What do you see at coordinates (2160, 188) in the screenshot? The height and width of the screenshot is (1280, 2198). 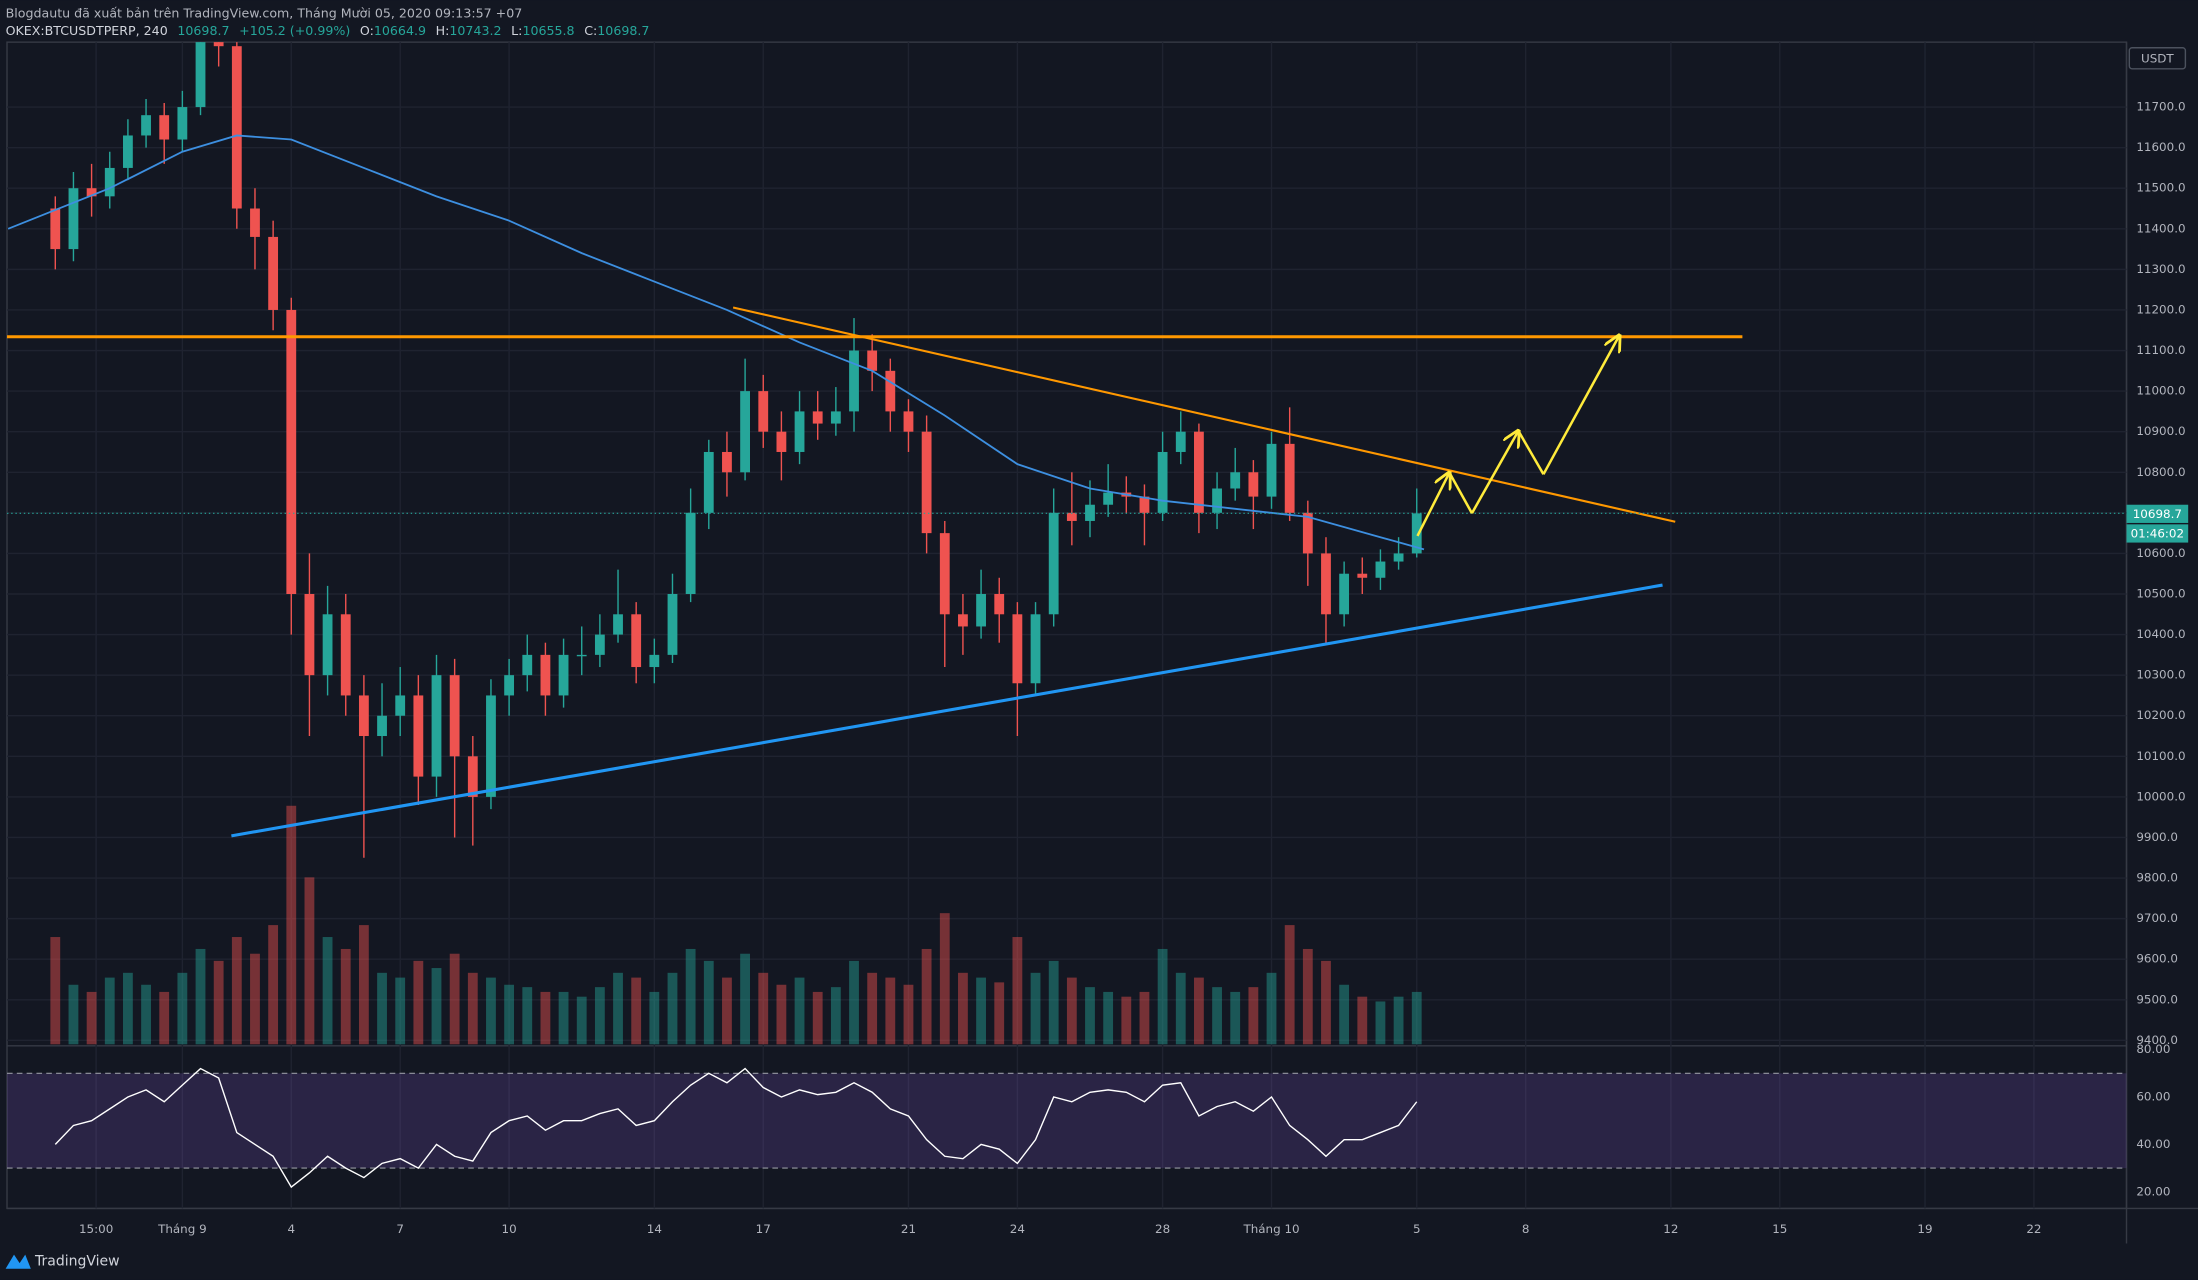 I see `y-tick-label: 11500.0` at bounding box center [2160, 188].